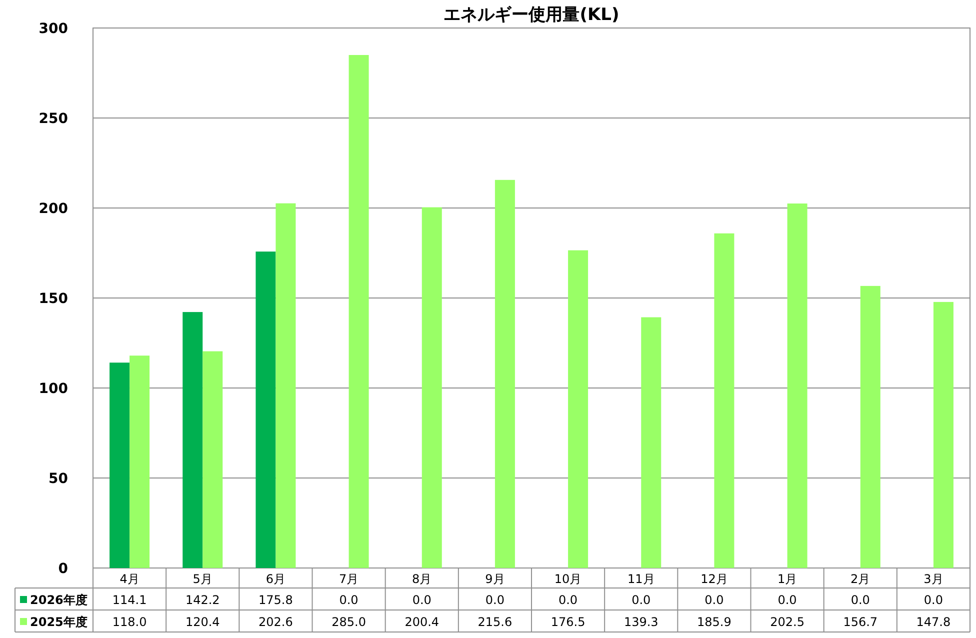  What do you see at coordinates (53, 209) in the screenshot?
I see `y-tick-label: 200` at bounding box center [53, 209].